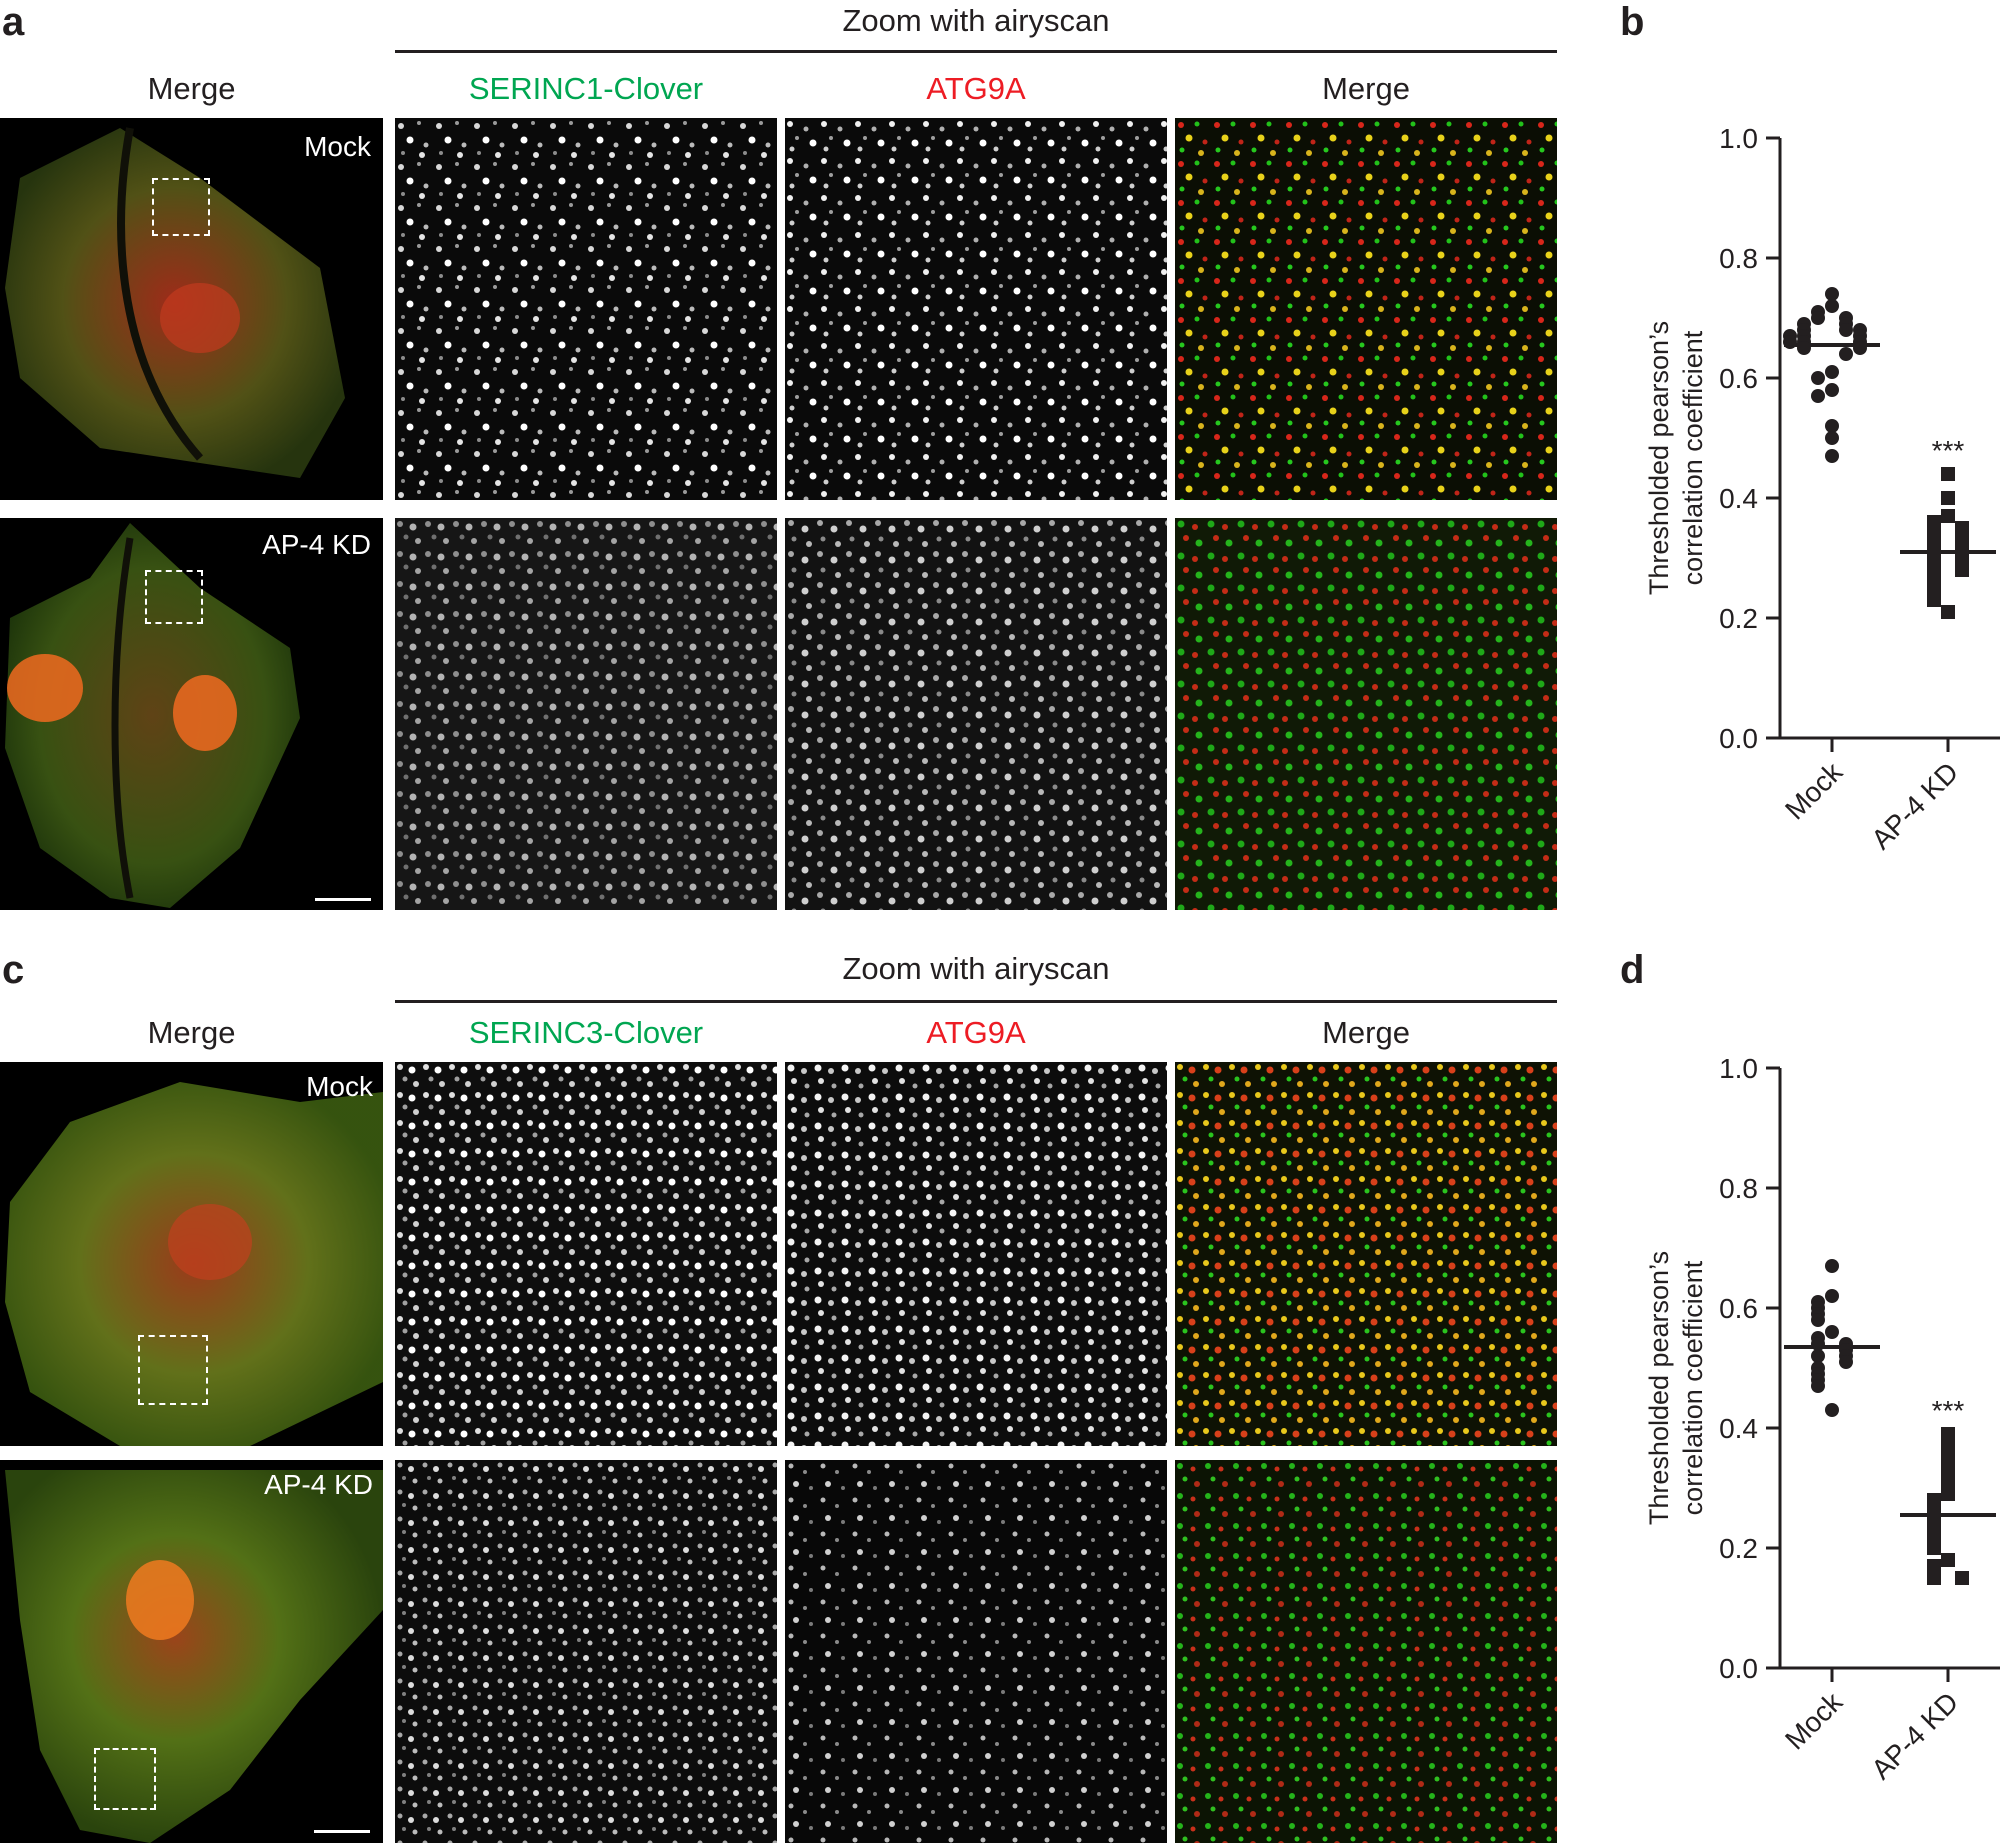 This screenshot has height=1843, width=2004. I want to click on y-tick-label: 0.2, so click(1738, 1548).